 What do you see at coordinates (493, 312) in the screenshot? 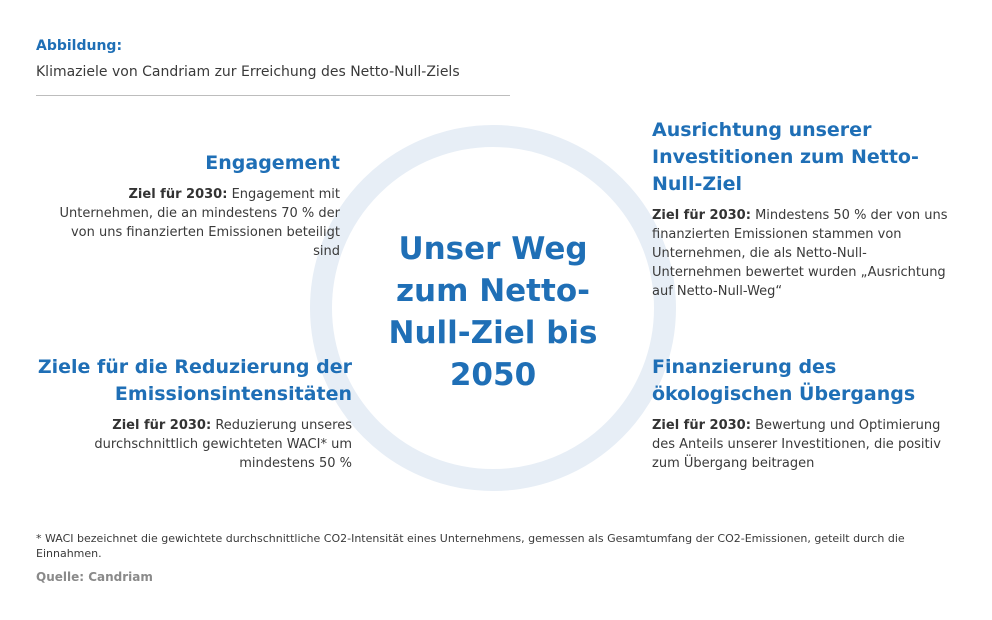
I see `center-title: Unser Weg zum Netto-Null-Ziel bis 2050` at bounding box center [493, 312].